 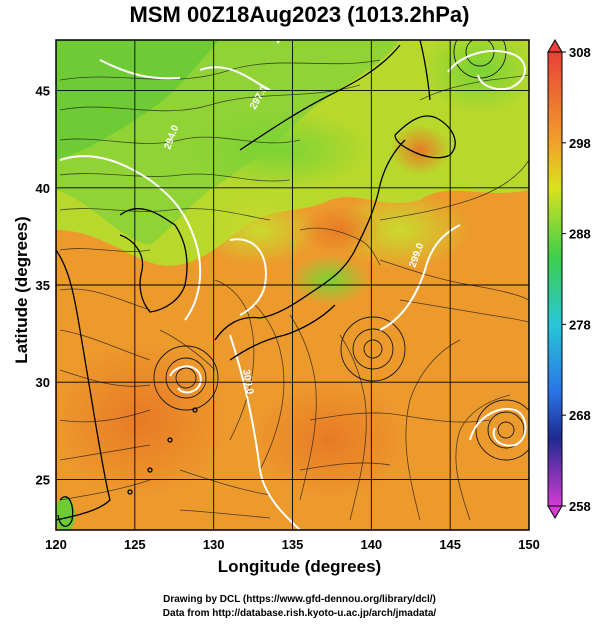 What do you see at coordinates (580, 506) in the screenshot?
I see `colorbar-tick-label: 258` at bounding box center [580, 506].